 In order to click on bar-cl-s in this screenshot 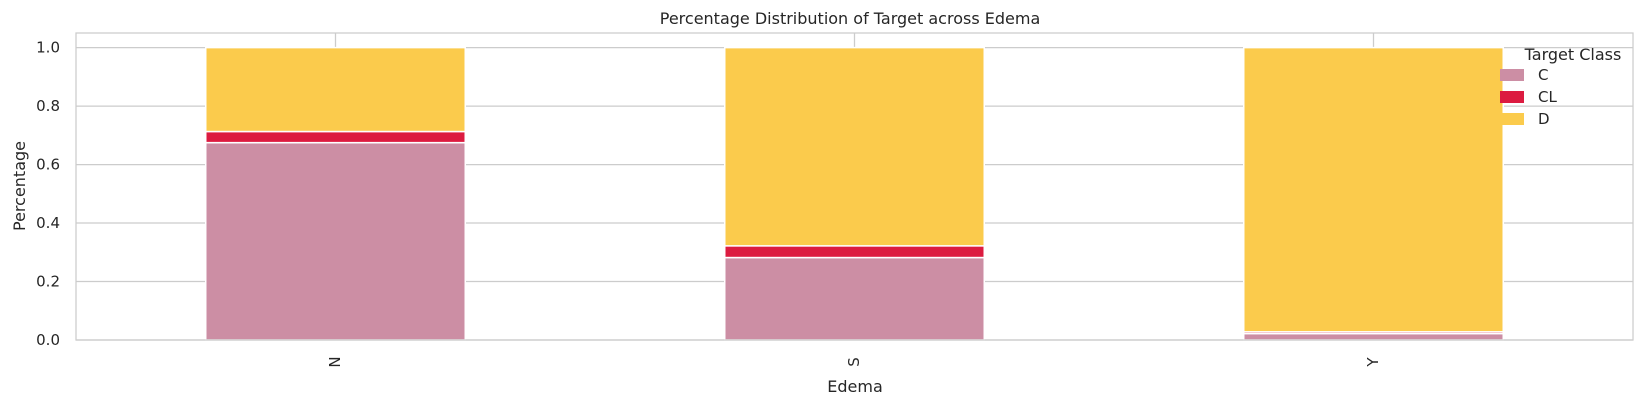, I will do `click(854, 252)`.